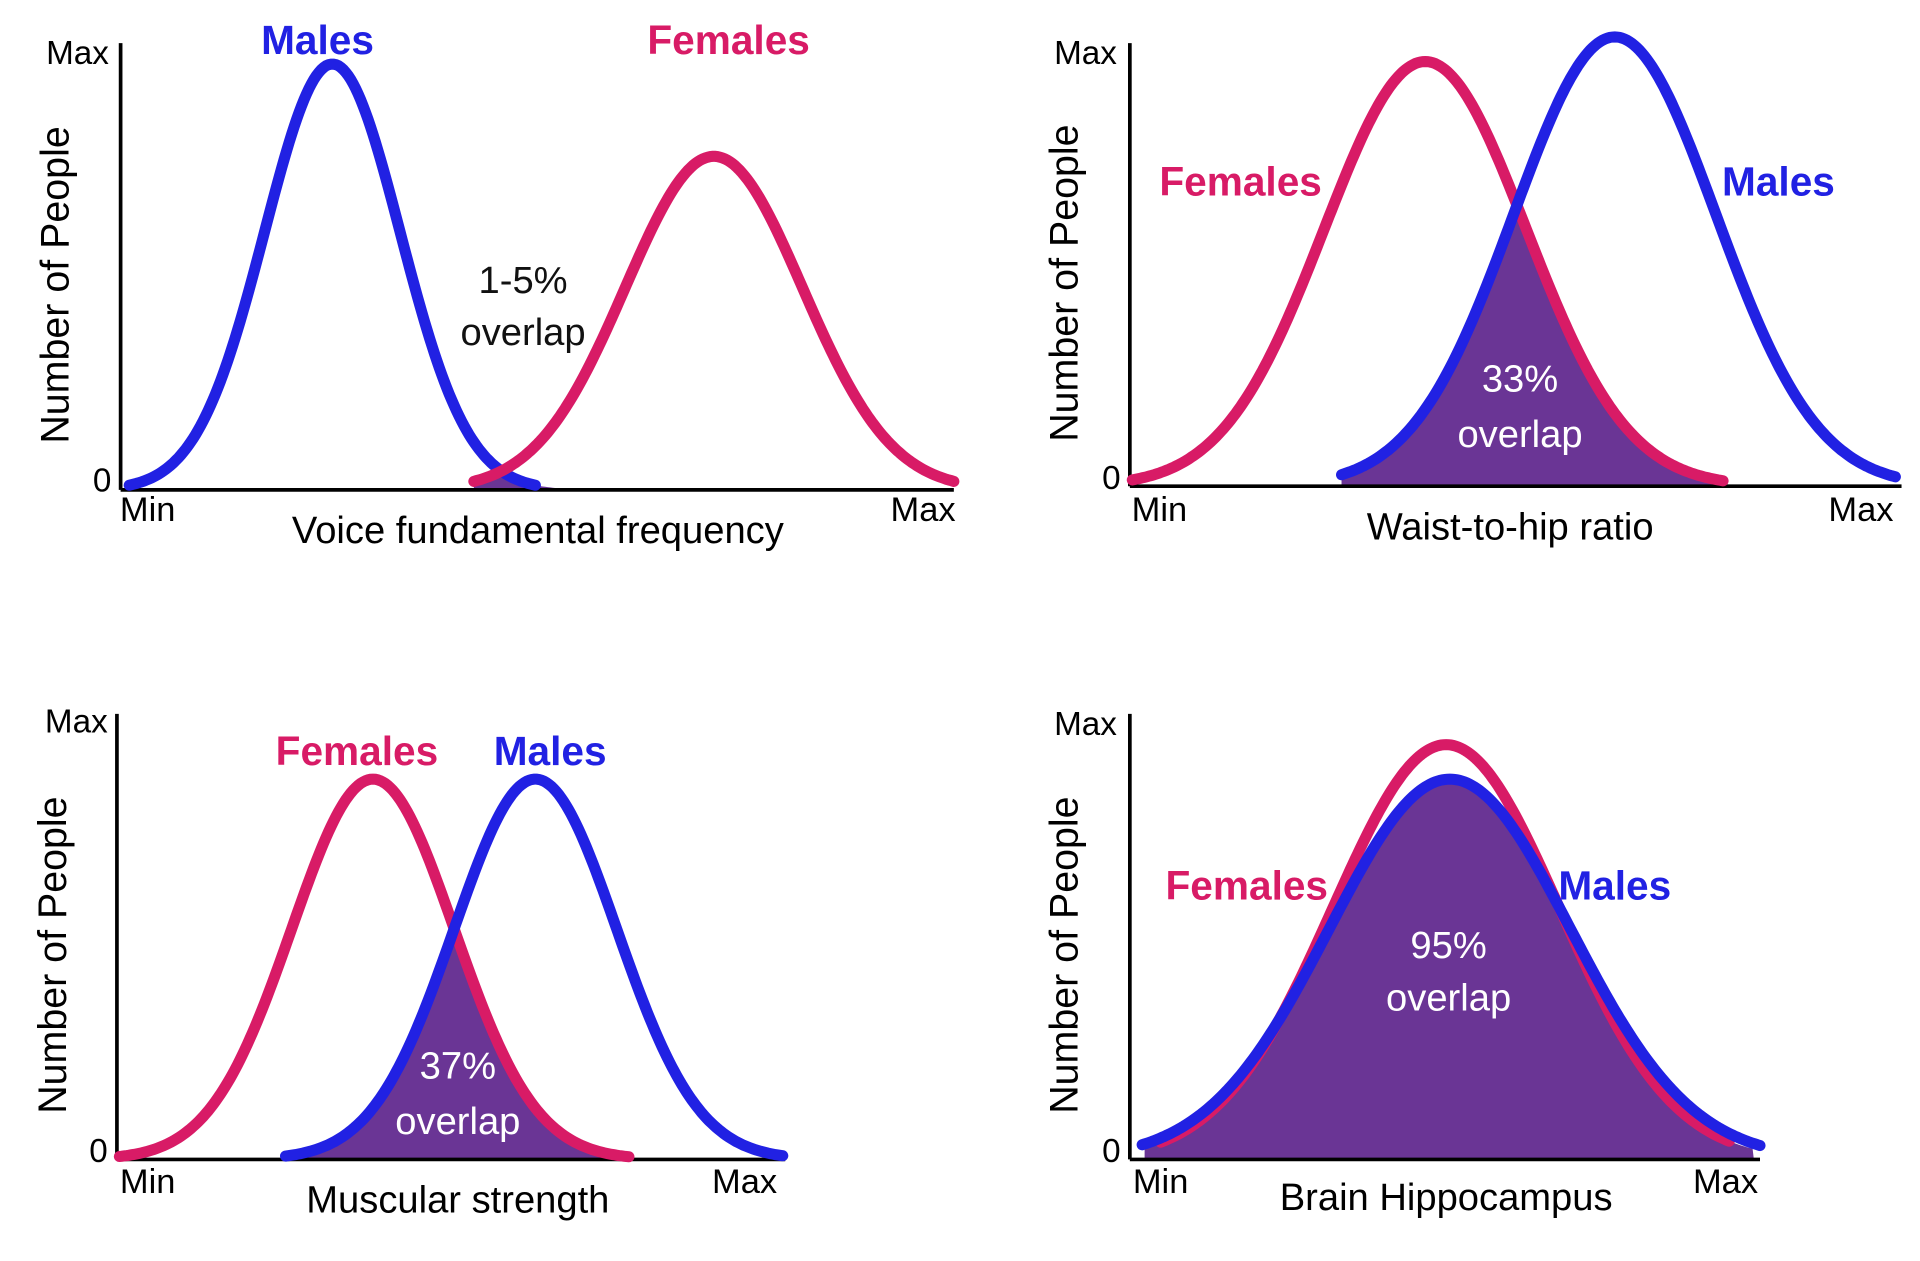 The width and height of the screenshot is (1920, 1261). What do you see at coordinates (1448, 945) in the screenshot?
I see `overlap-annotation: 95%` at bounding box center [1448, 945].